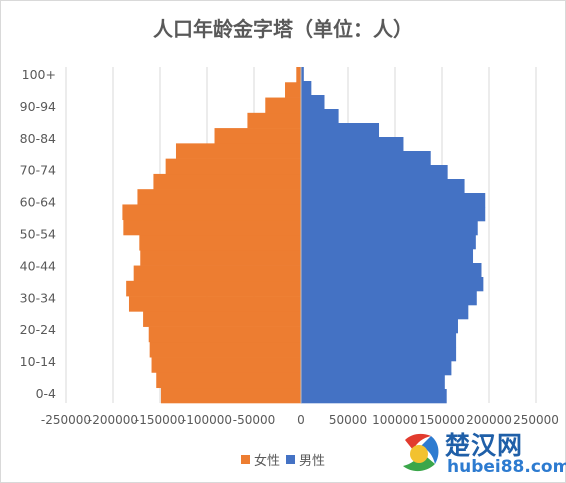 The width and height of the screenshot is (566, 483). I want to click on x-tick-label: -50000, so click(254, 420).